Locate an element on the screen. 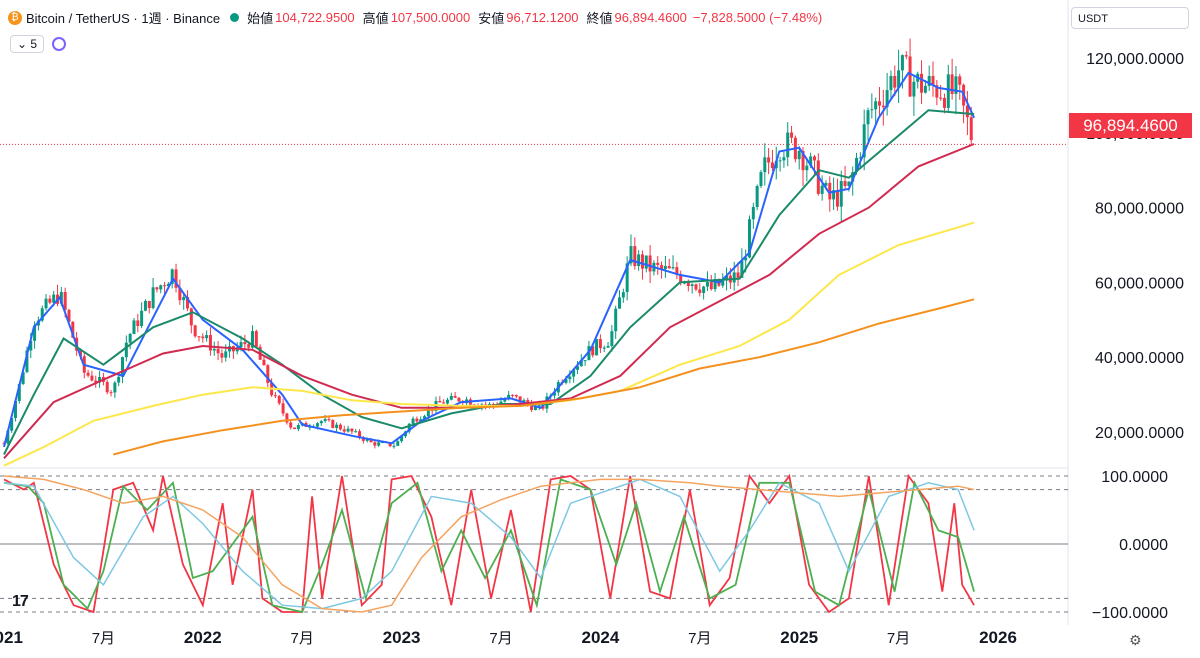 The width and height of the screenshot is (1200, 658). indicator-toggle-button: ⌄ 5 is located at coordinates (27, 44).